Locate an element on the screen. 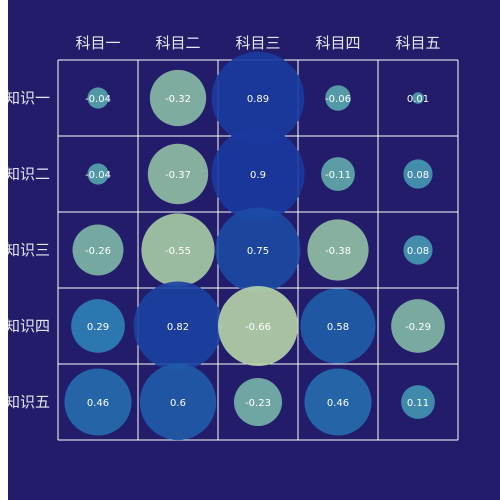  value-label-5-3: -0.23 is located at coordinates (258, 403).